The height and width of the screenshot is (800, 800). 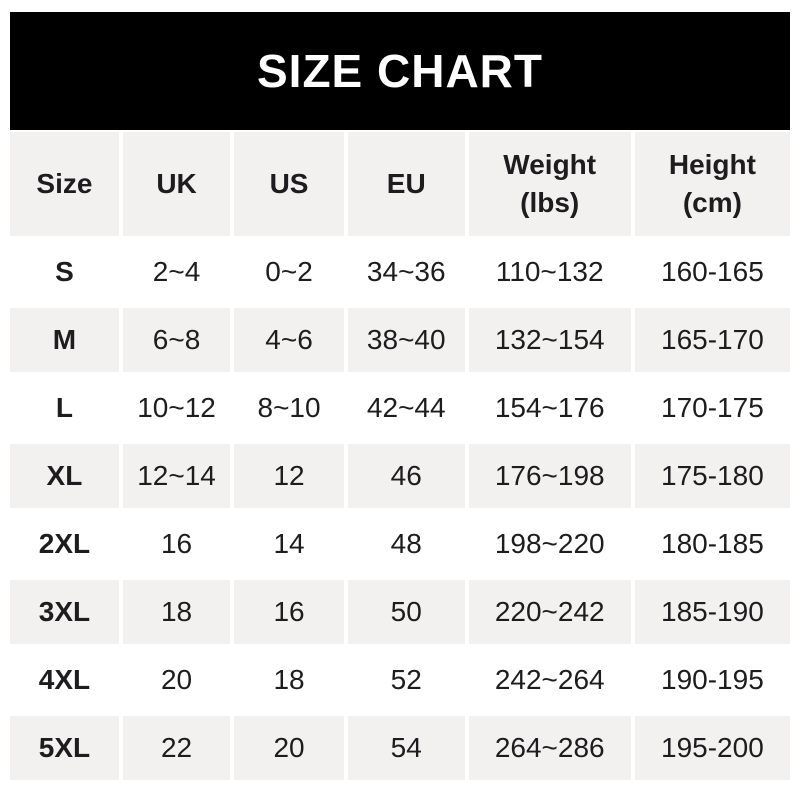 What do you see at coordinates (64, 184) in the screenshot?
I see `column-header-size: Size` at bounding box center [64, 184].